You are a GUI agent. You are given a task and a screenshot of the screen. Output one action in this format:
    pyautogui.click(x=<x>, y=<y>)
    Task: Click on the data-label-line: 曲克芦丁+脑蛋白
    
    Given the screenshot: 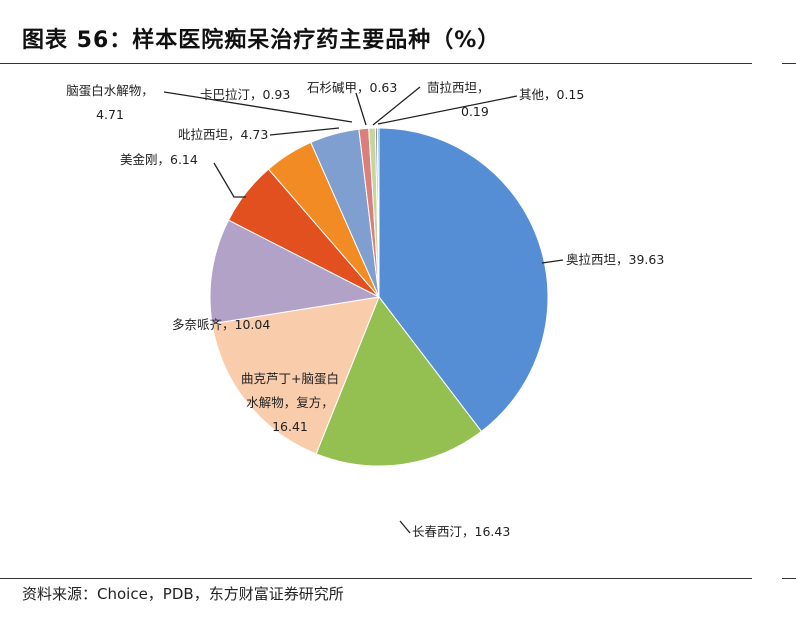 What is the action you would take?
    pyautogui.click(x=290, y=378)
    